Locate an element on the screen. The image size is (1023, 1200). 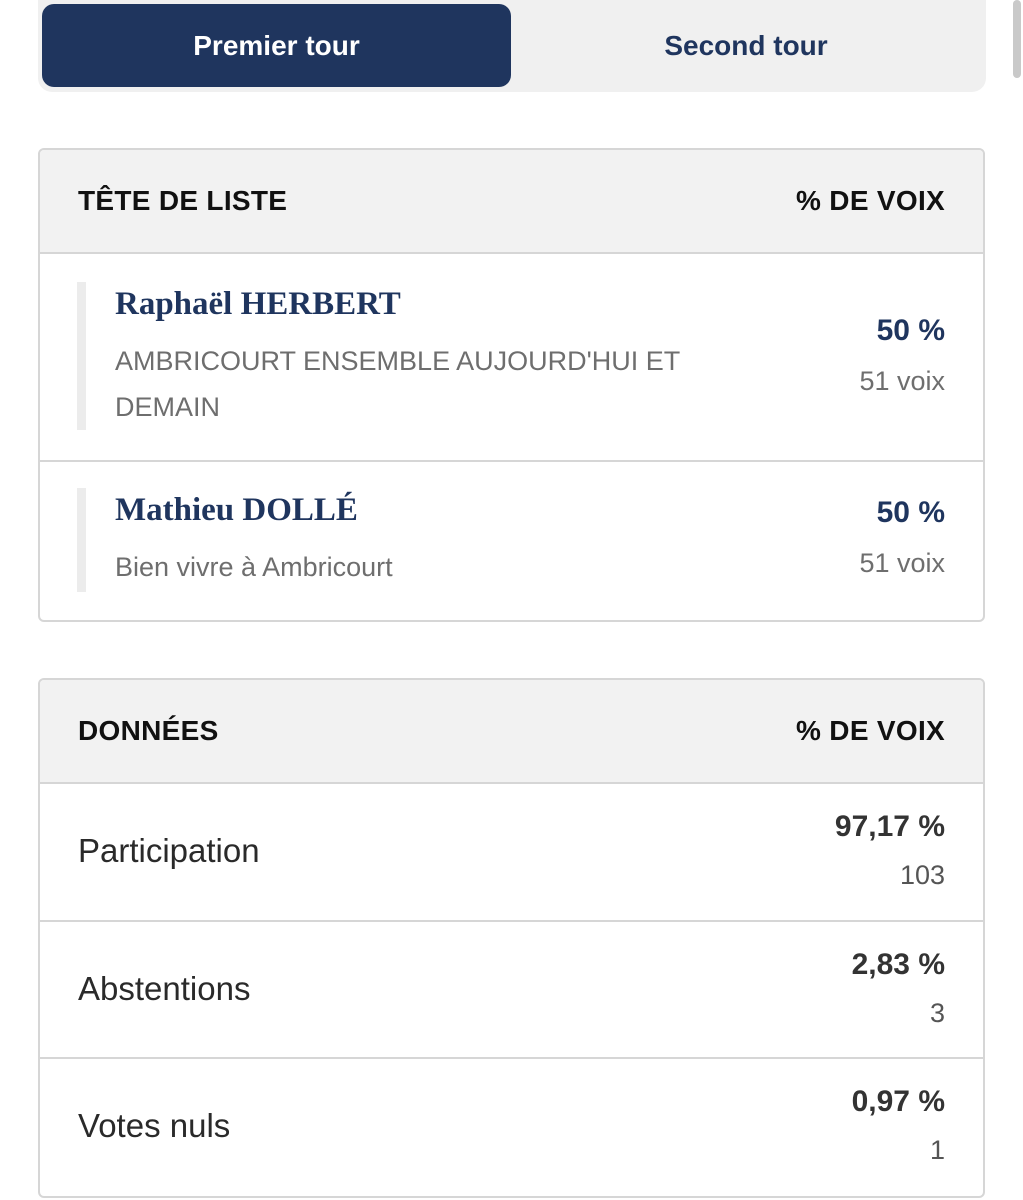
data-row-percent: 97,17 % is located at coordinates (889, 826).